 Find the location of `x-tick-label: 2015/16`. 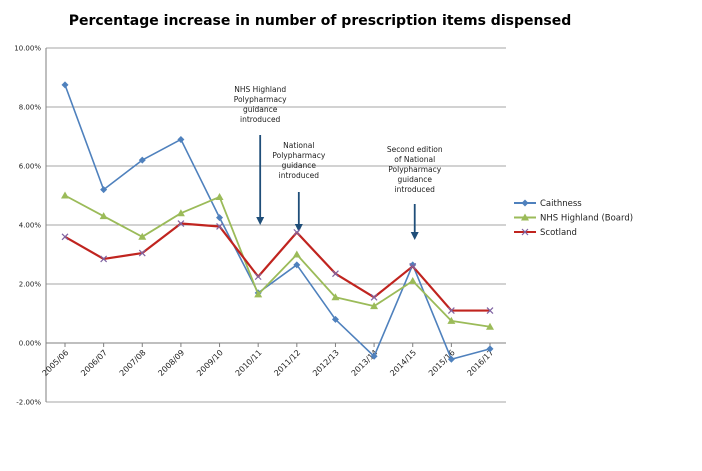

x-tick-label: 2015/16 is located at coordinates (442, 363).